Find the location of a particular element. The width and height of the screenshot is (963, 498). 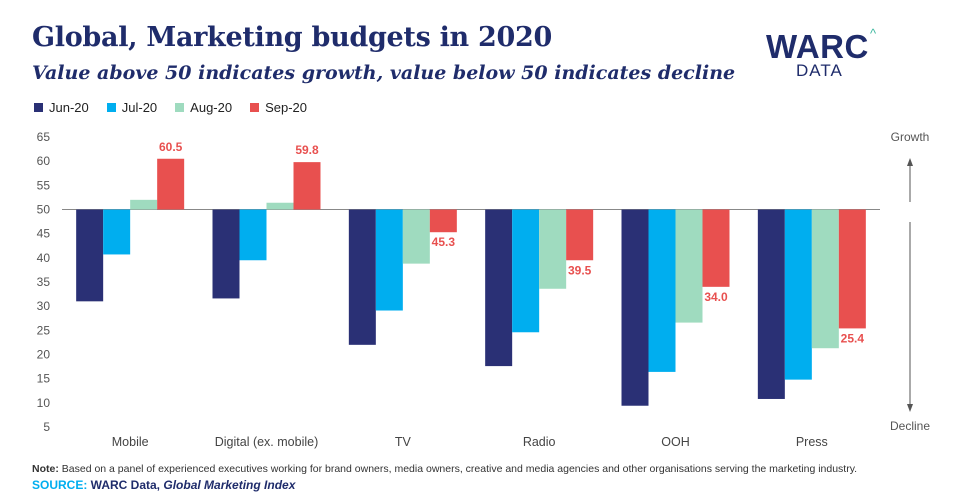

y-tick-label: 50 is located at coordinates (44, 210).